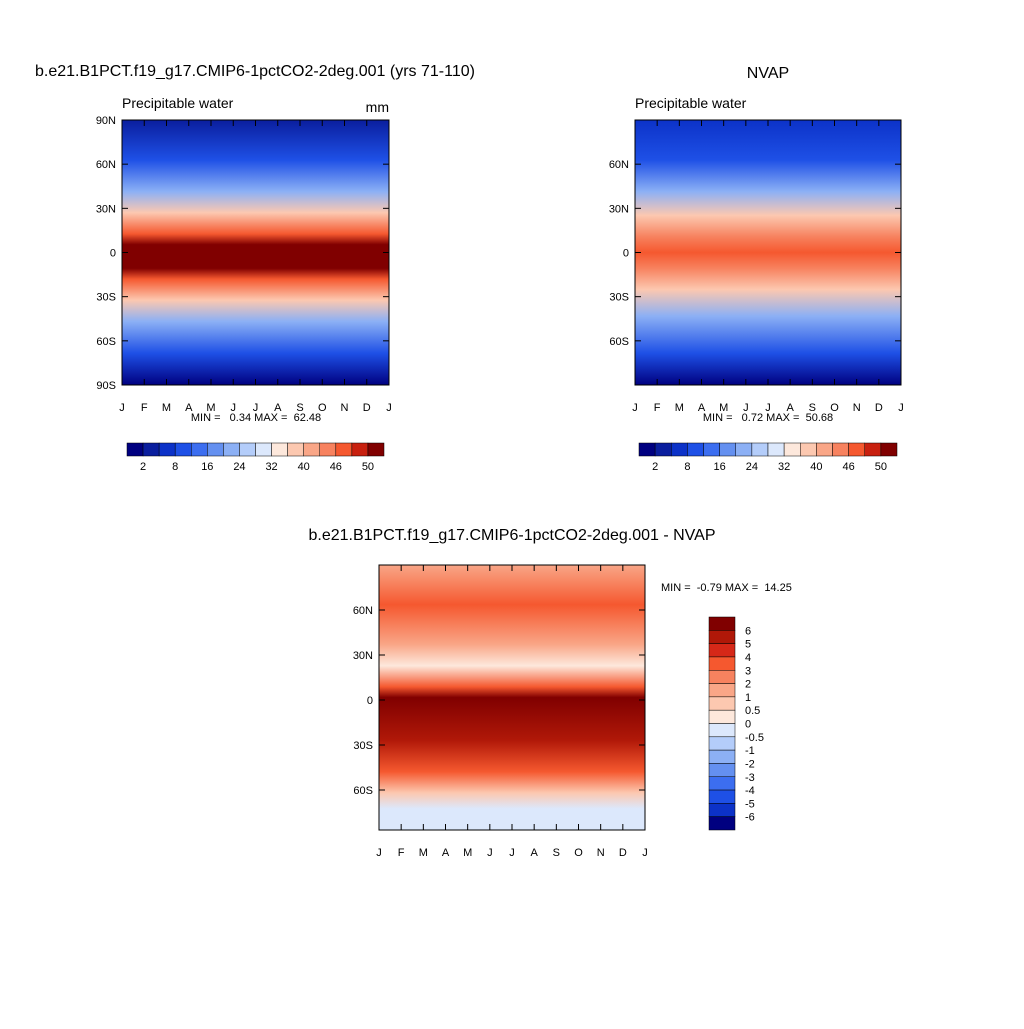 The image size is (1024, 1029). What do you see at coordinates (106, 121) in the screenshot?
I see `y-tick-label: 90N` at bounding box center [106, 121].